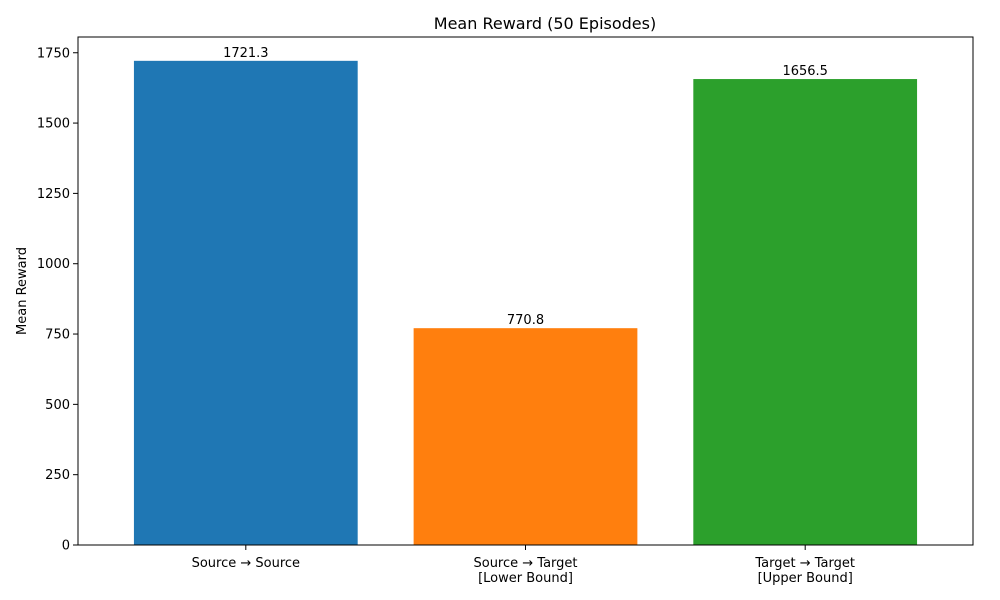  Describe the element at coordinates (805, 71) in the screenshot. I see `bar-value-label: 1656.5` at that location.